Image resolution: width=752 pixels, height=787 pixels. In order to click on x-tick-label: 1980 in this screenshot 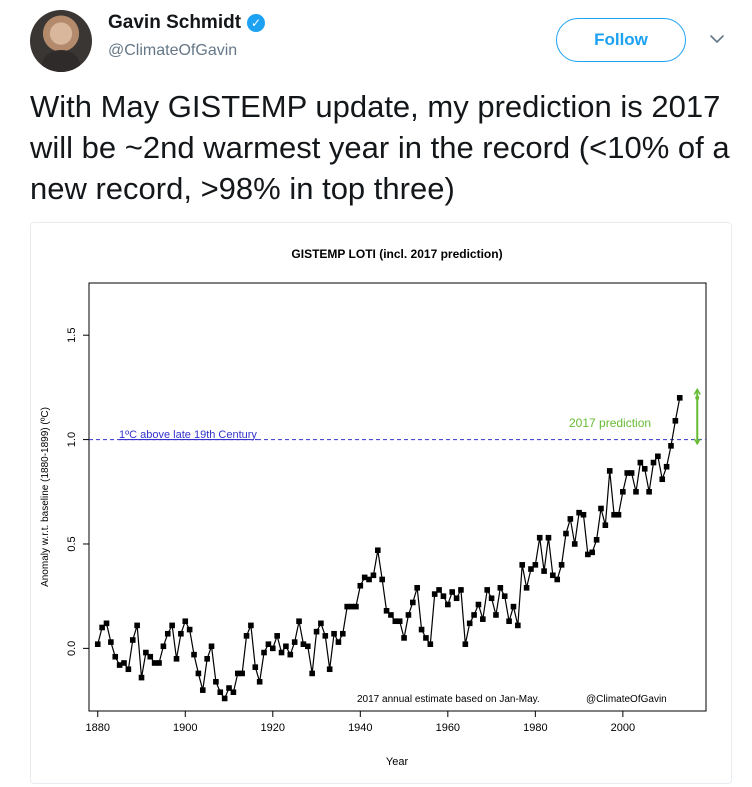, I will do `click(535, 728)`.